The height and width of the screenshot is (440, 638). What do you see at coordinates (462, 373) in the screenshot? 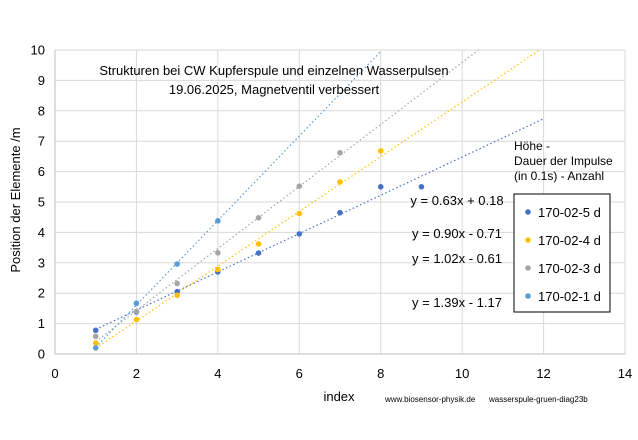
I see `x-tick-label: 10` at bounding box center [462, 373].